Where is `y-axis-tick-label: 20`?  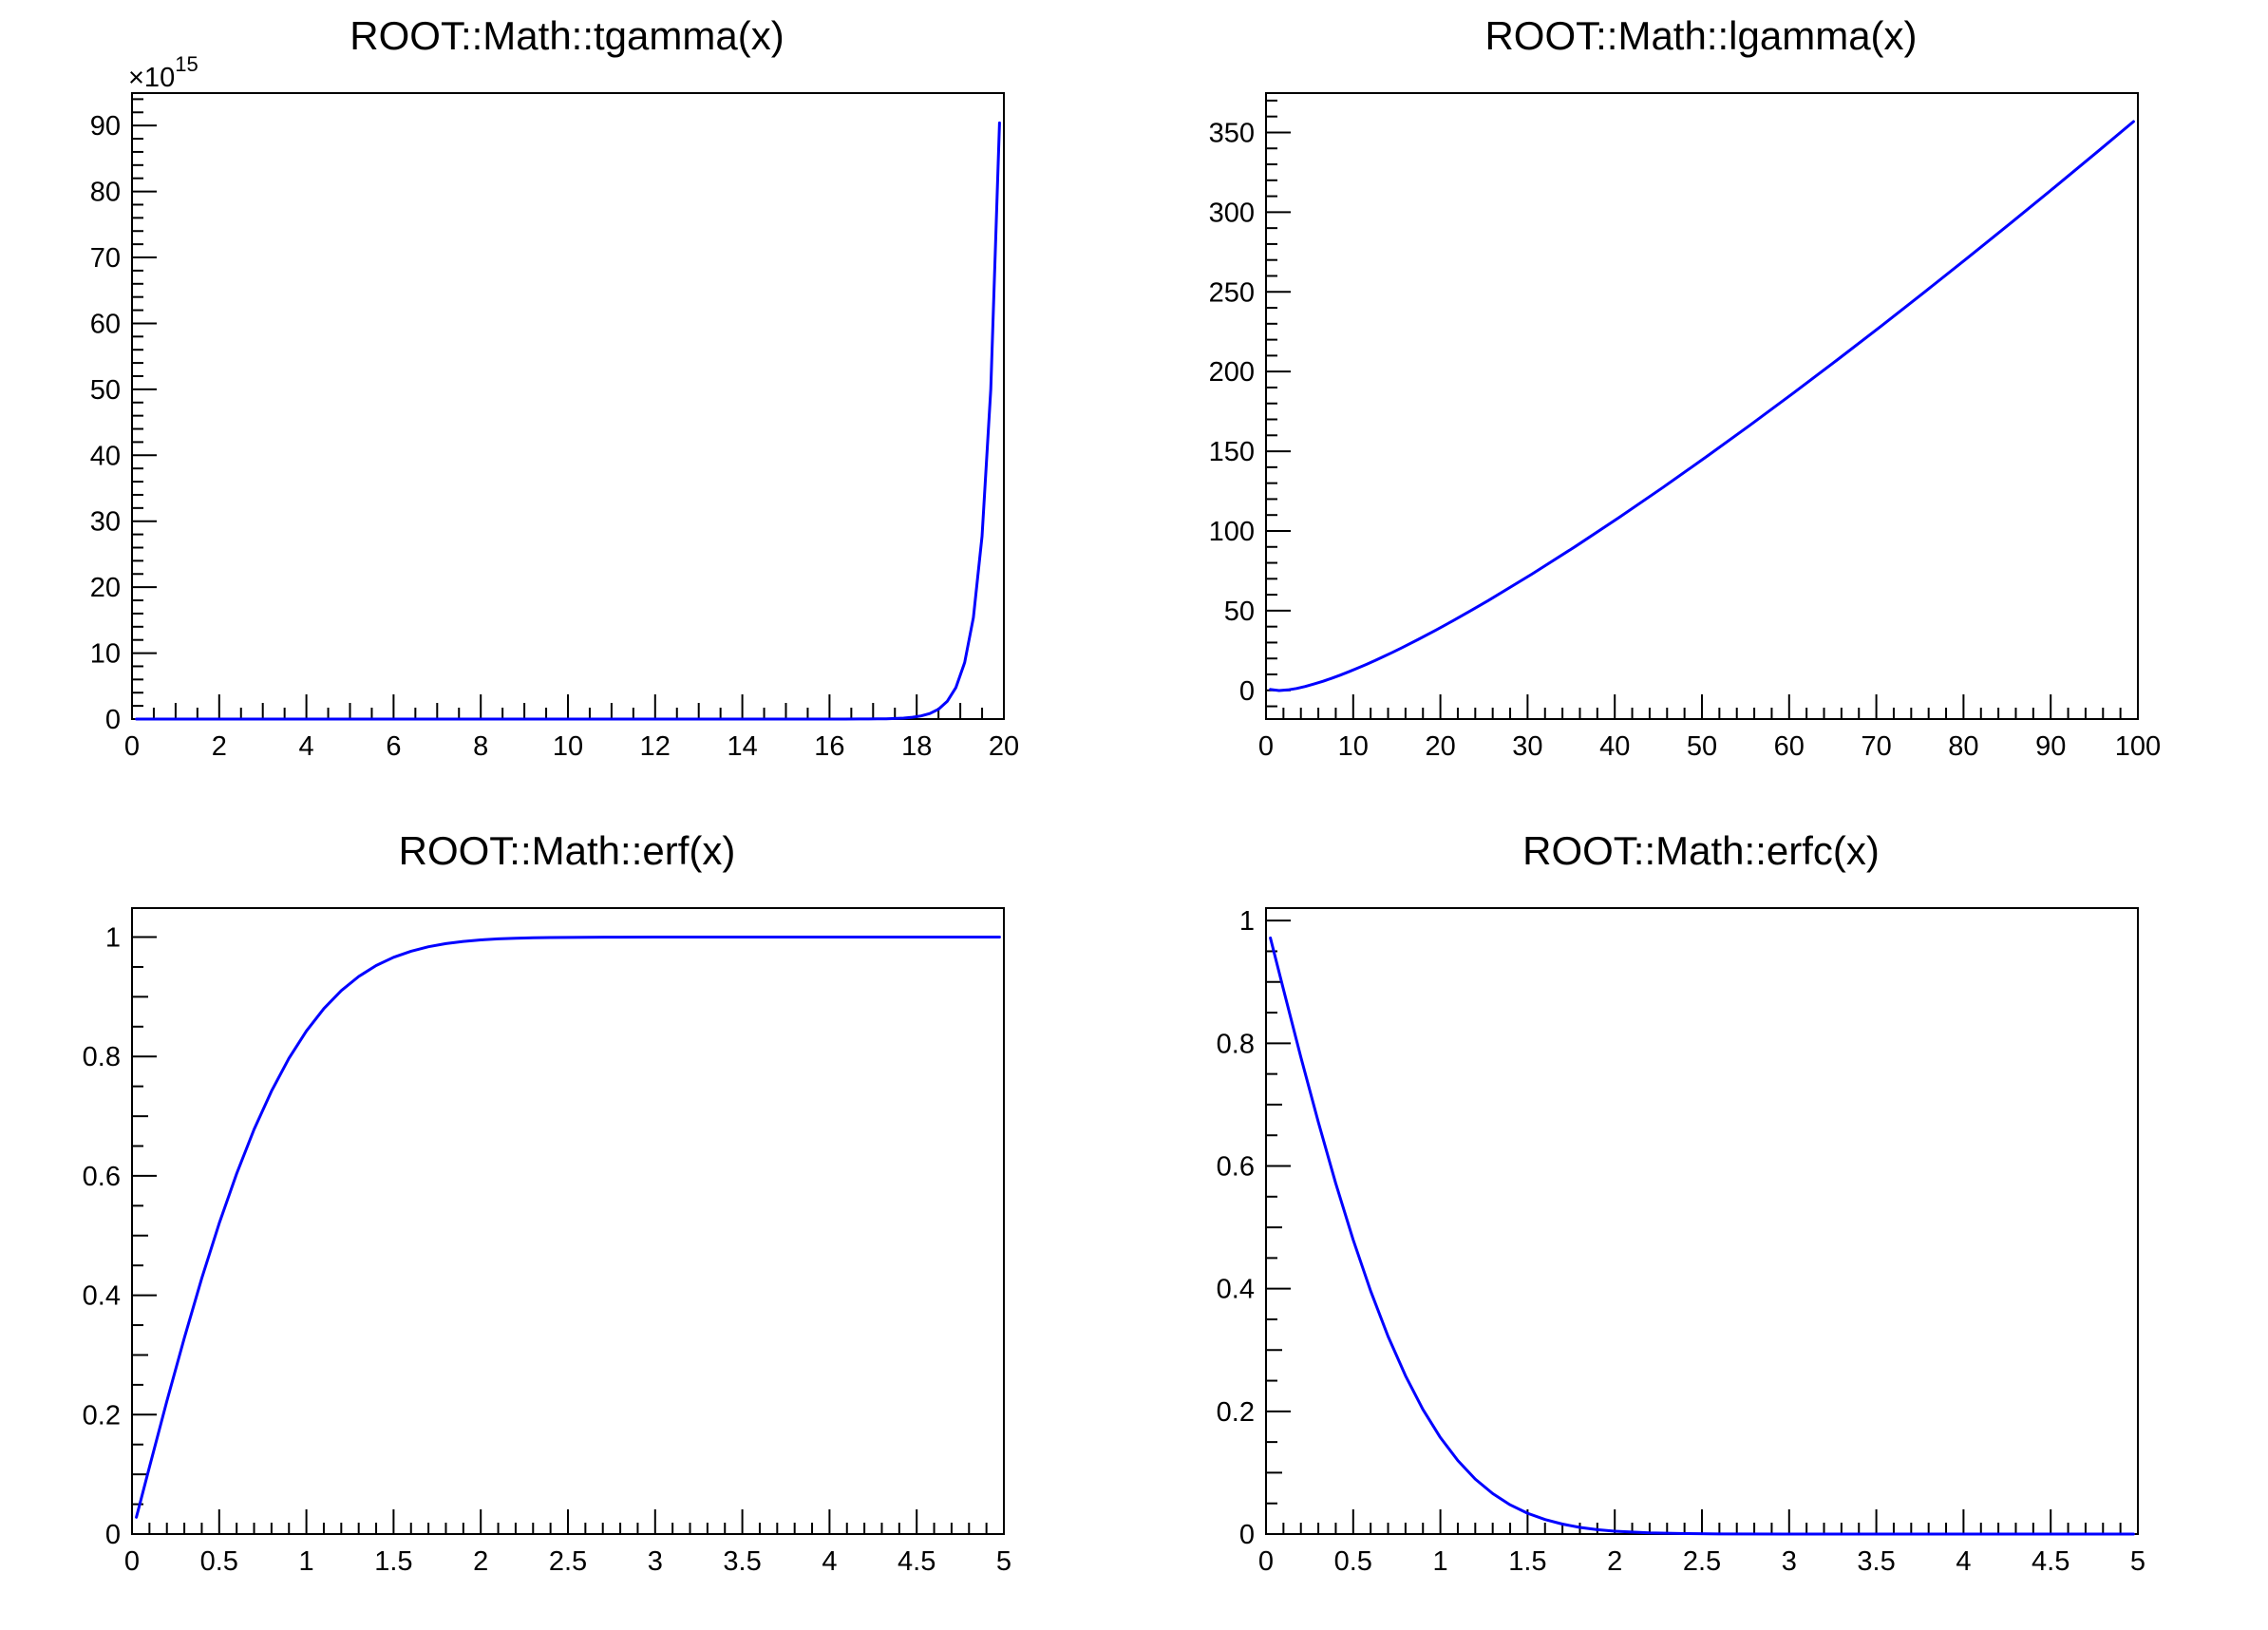
y-axis-tick-label: 20 is located at coordinates (106, 588).